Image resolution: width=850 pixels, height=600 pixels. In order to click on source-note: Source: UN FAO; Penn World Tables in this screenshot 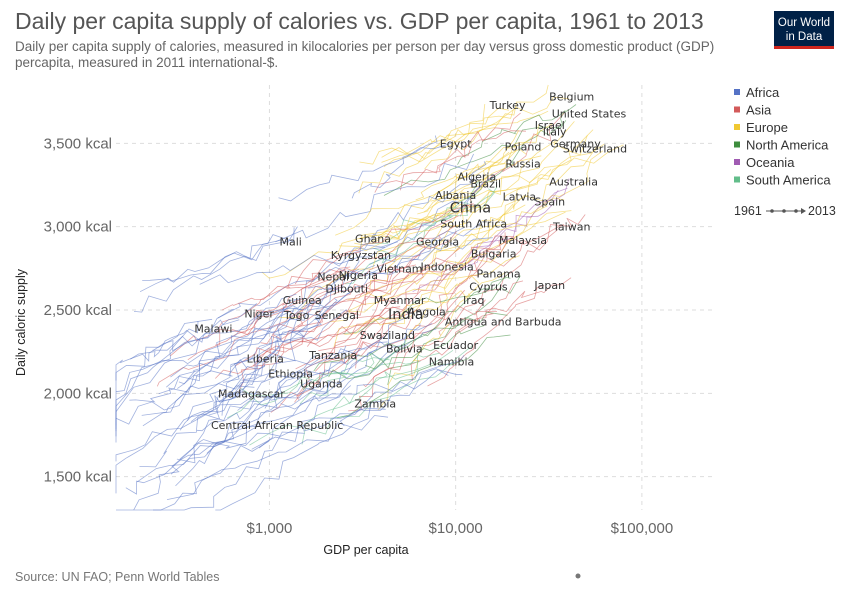, I will do `click(117, 577)`.